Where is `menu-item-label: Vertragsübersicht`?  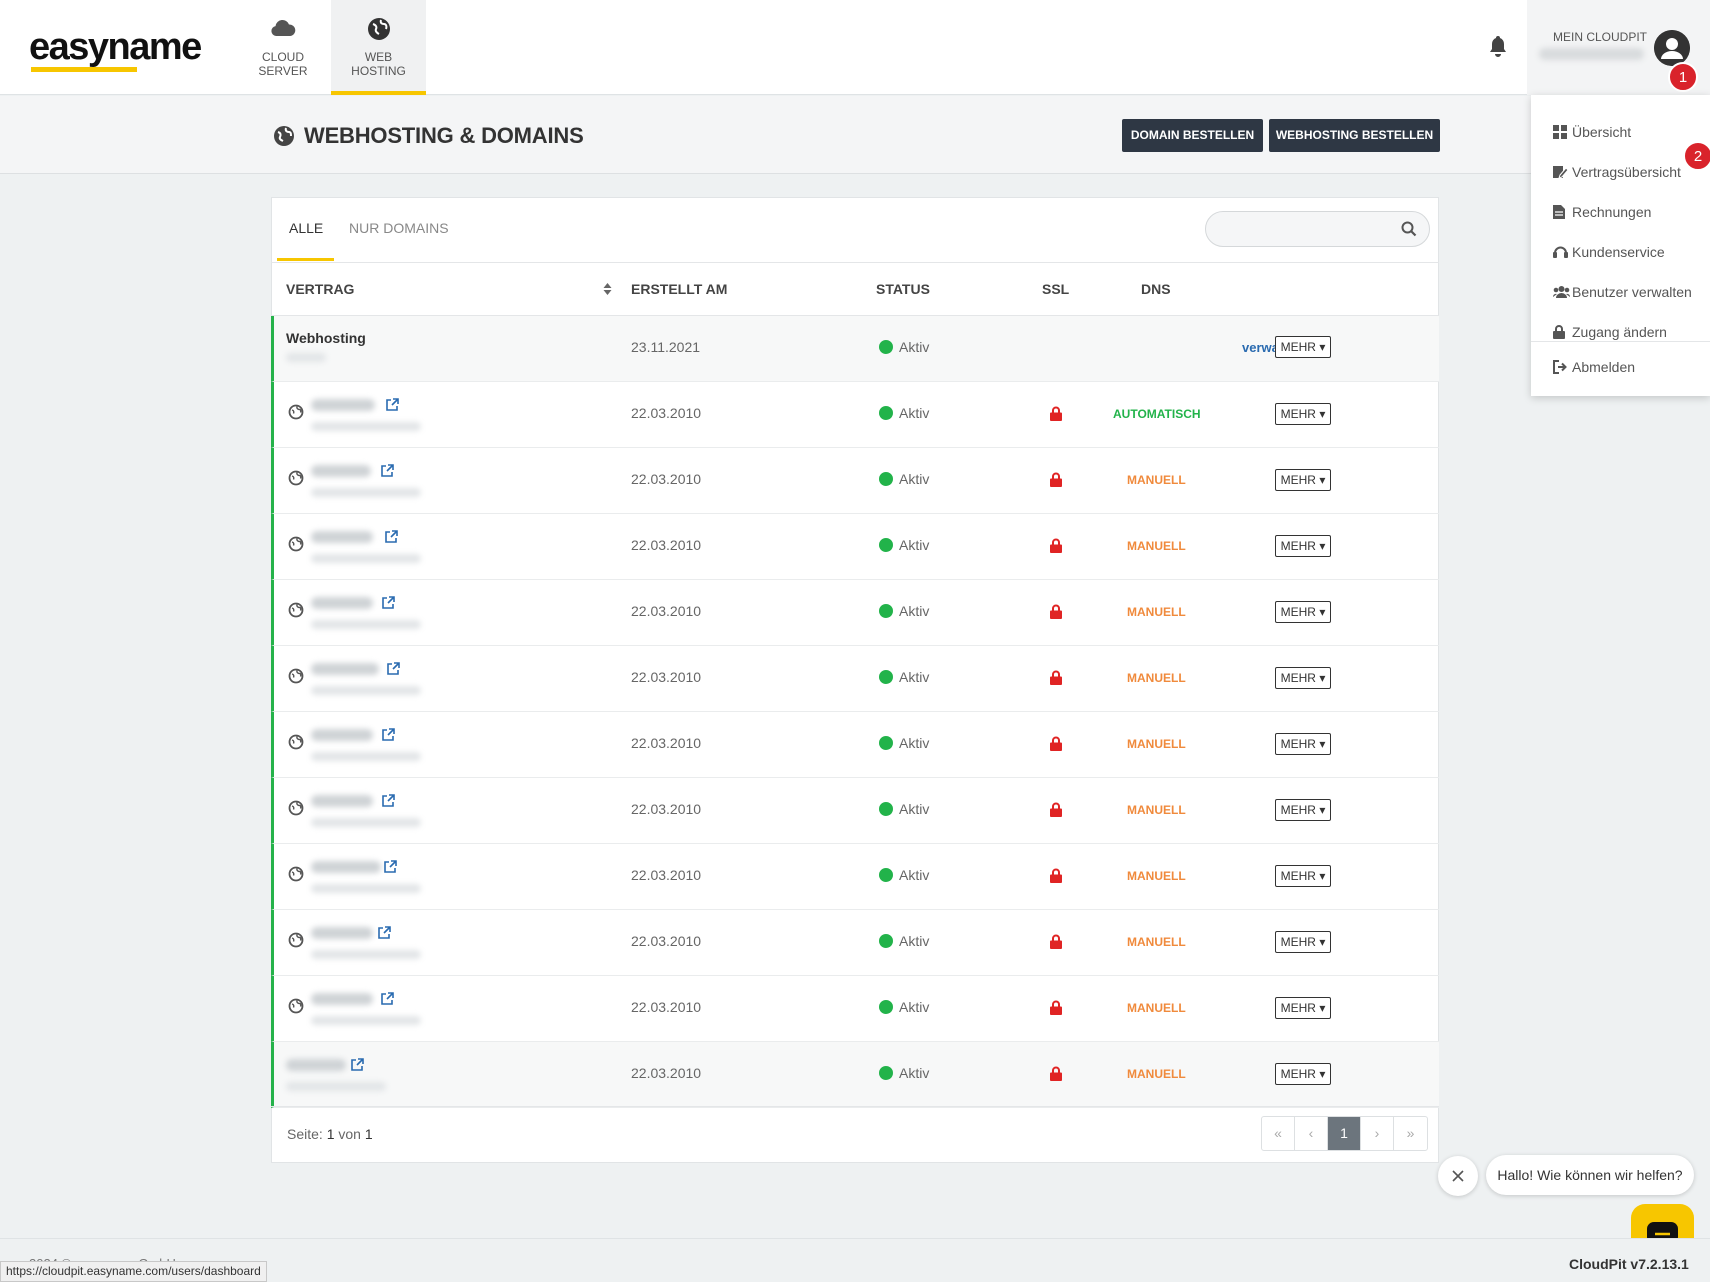 menu-item-label: Vertragsübersicht is located at coordinates (1626, 172).